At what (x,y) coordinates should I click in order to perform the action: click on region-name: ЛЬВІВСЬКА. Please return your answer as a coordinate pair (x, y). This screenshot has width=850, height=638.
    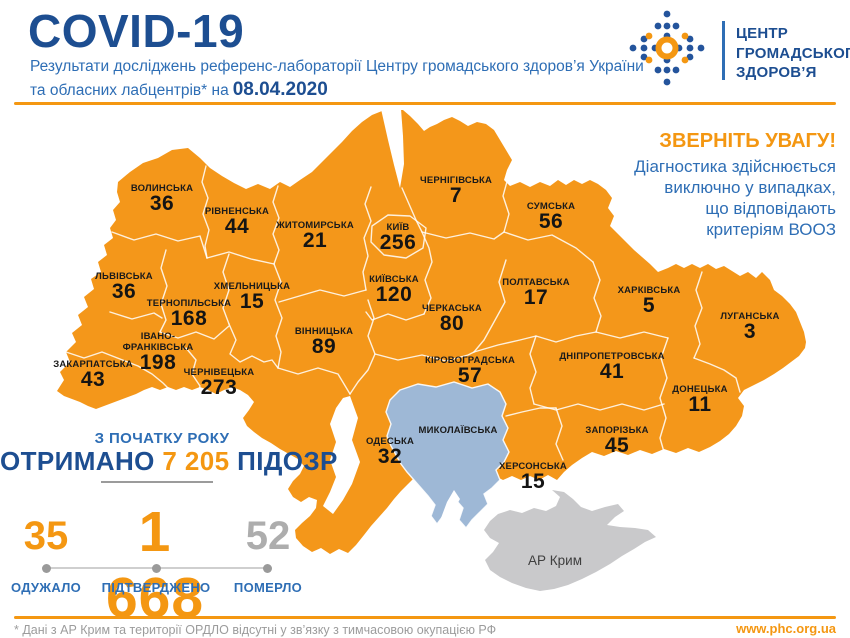
    Looking at the image, I should click on (124, 276).